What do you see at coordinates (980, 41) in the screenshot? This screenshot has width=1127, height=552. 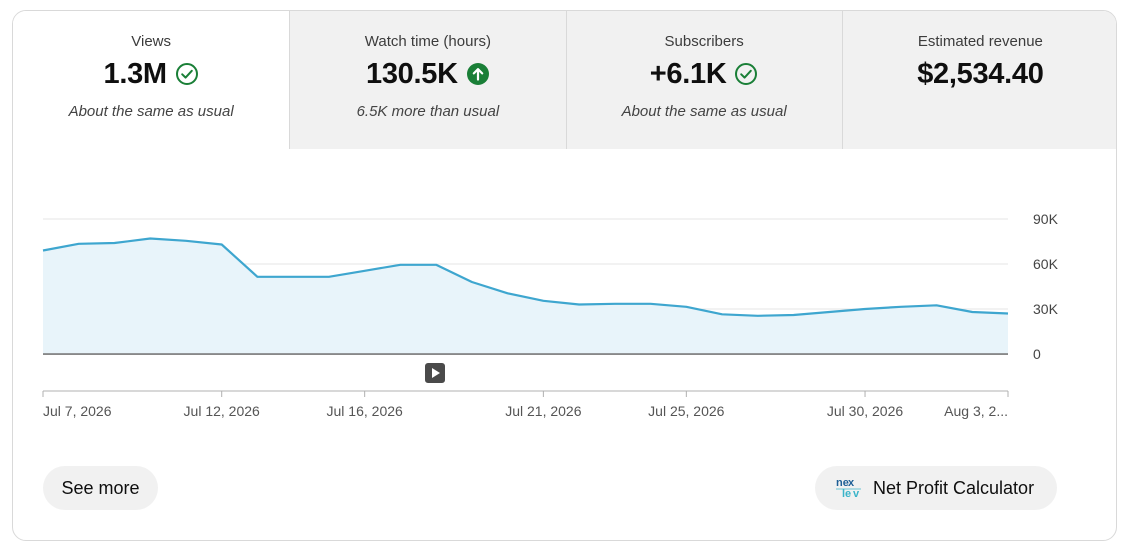 I see `metric-label: Estimated revenue` at bounding box center [980, 41].